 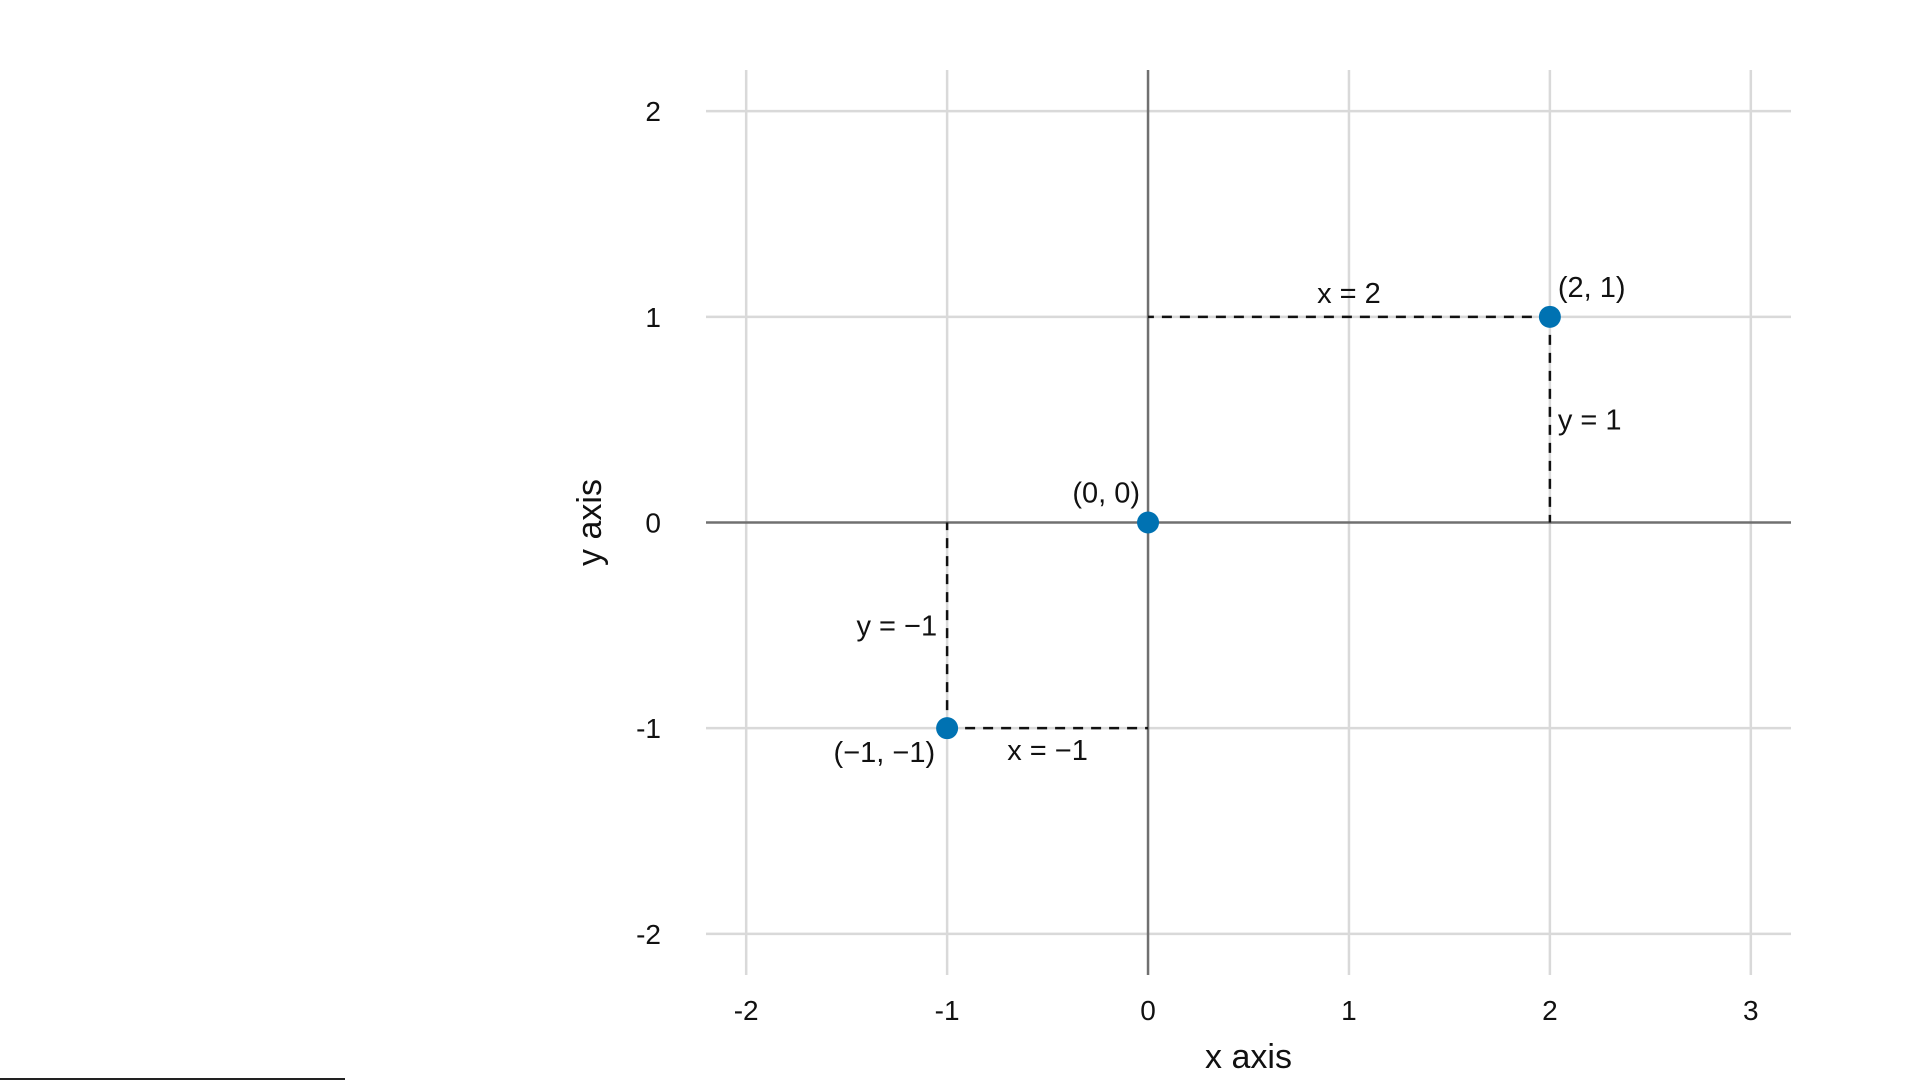 What do you see at coordinates (653, 111) in the screenshot?
I see `y-tick-label: 2` at bounding box center [653, 111].